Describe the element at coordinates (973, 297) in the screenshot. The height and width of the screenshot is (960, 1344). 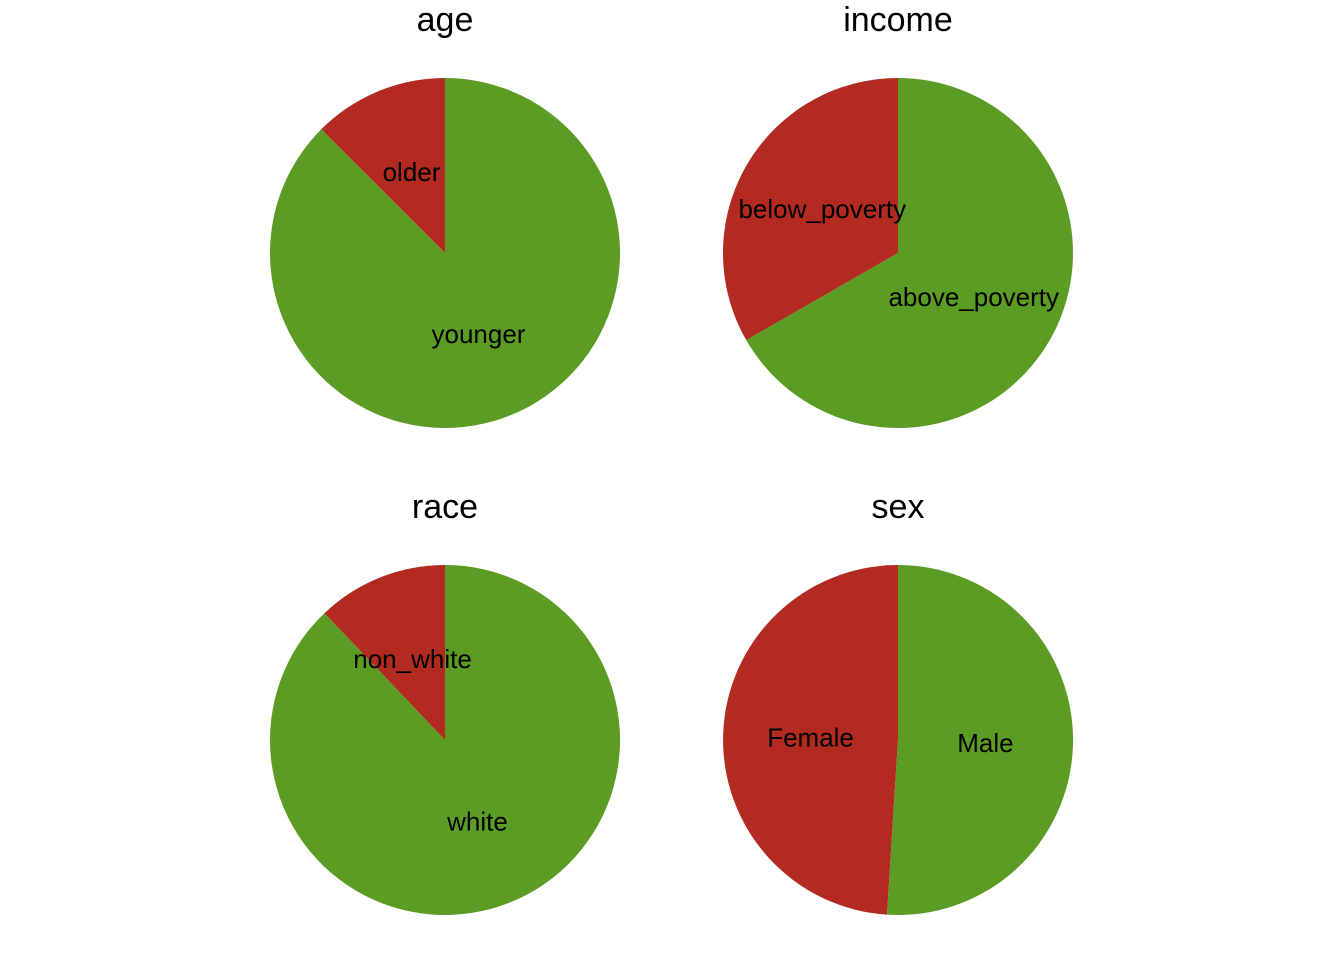
I see `slice-label-above-poverty: above_poverty` at that location.